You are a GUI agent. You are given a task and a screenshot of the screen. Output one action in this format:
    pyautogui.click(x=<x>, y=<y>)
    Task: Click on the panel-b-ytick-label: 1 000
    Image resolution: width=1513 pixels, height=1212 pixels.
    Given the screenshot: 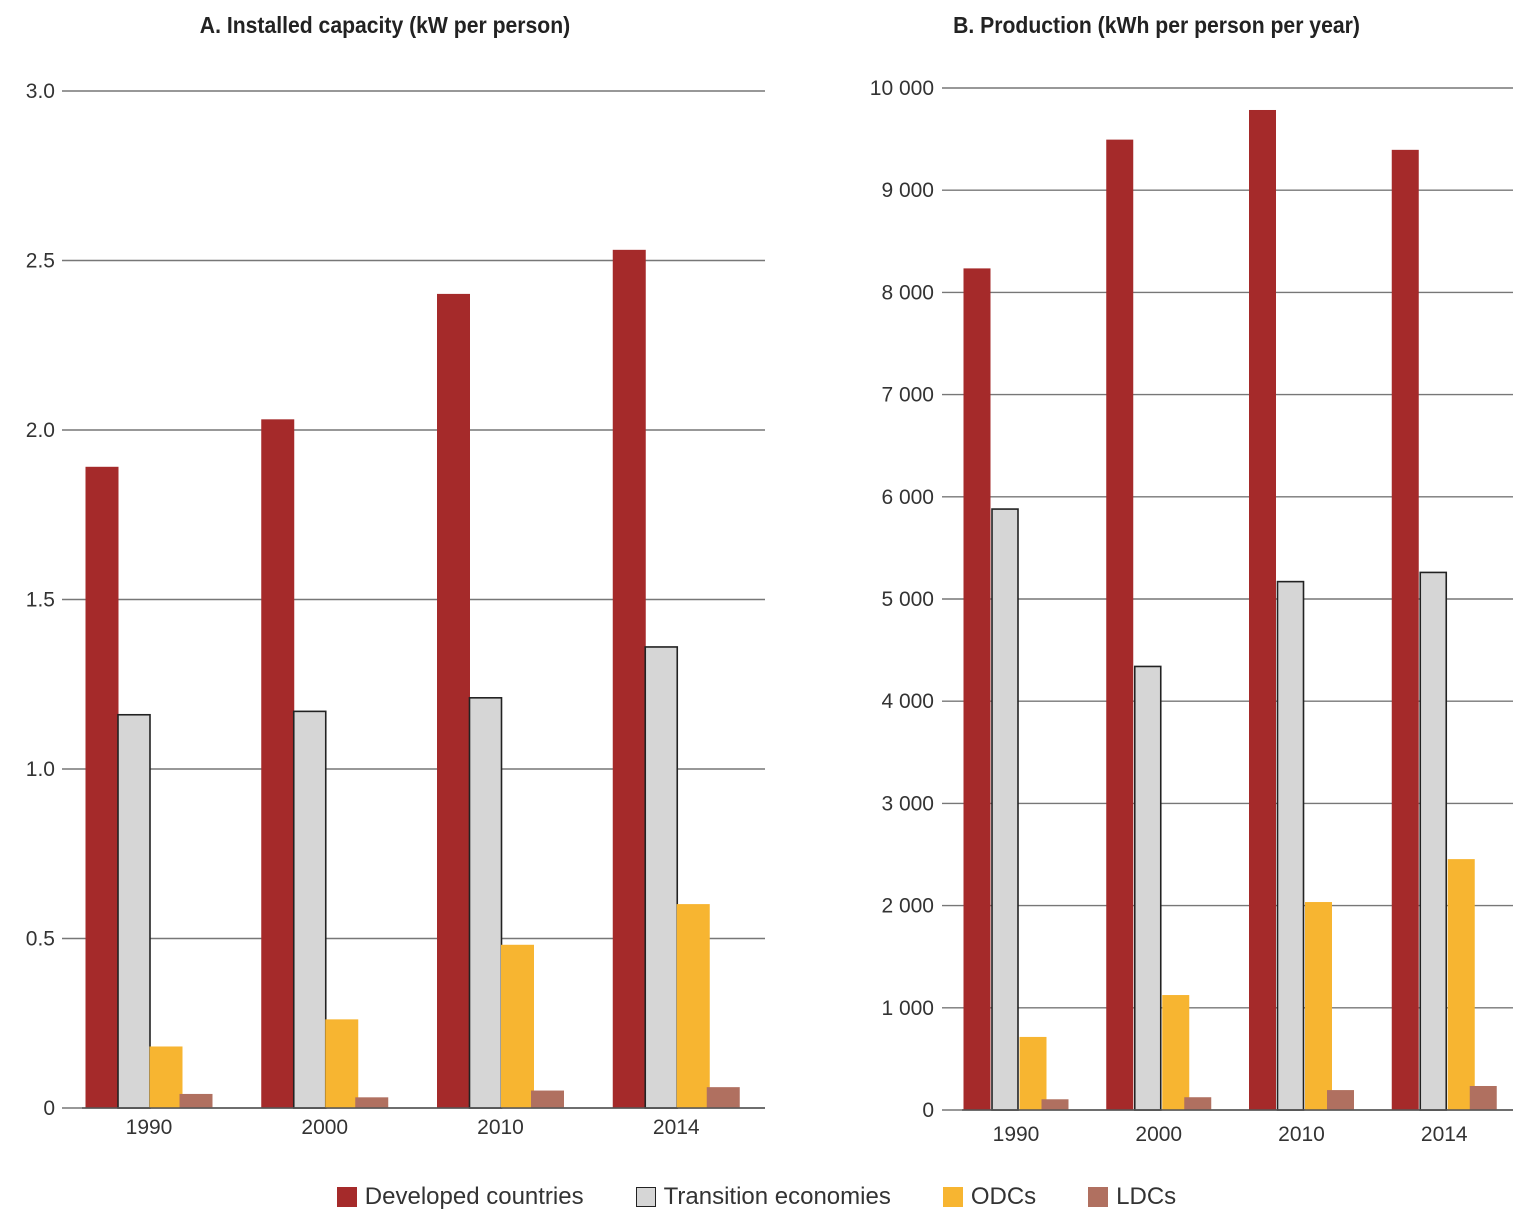 What is the action you would take?
    pyautogui.click(x=907, y=1008)
    